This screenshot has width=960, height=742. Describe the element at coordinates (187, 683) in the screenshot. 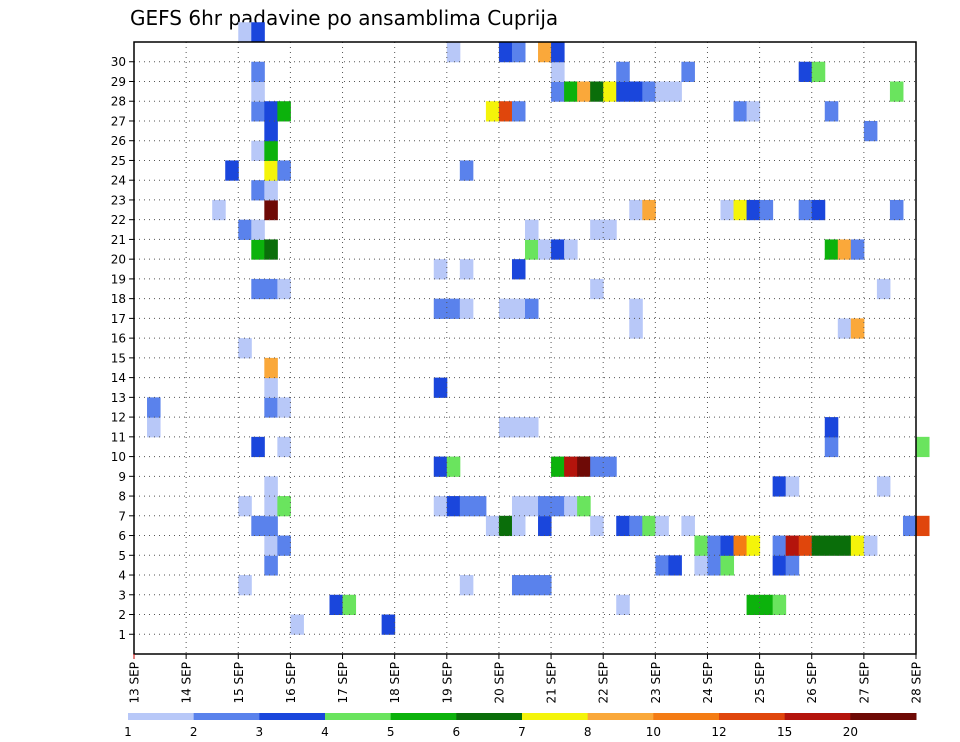

I see `x-tick-label: 14 SEP` at that location.